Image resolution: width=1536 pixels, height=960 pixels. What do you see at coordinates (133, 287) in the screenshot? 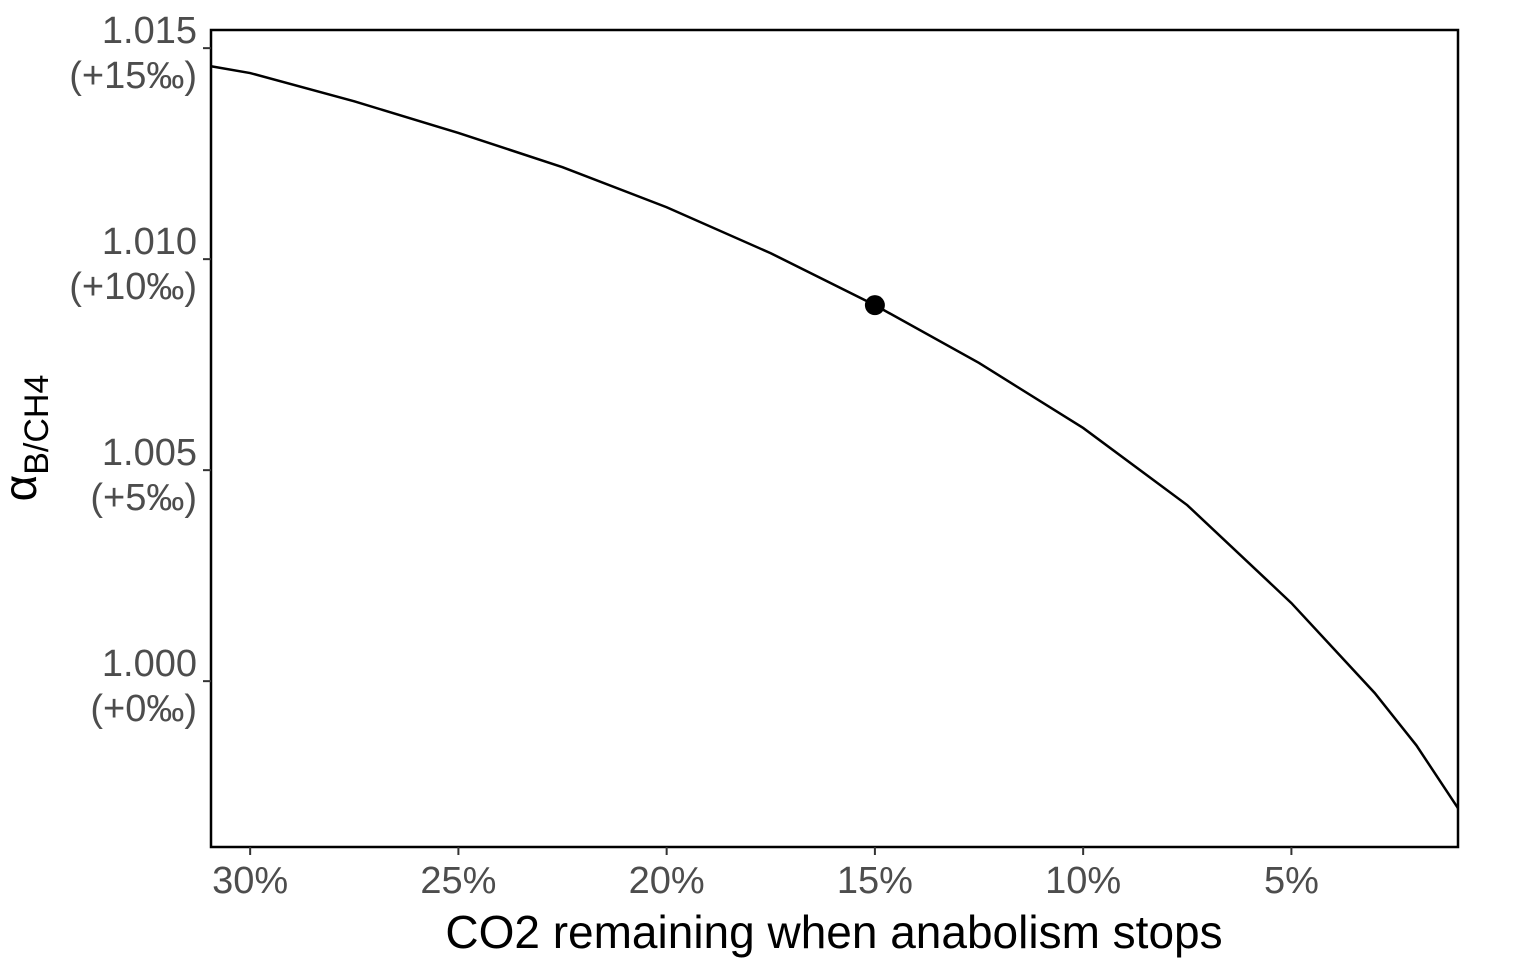
I see `y-tick-label-line: (+10‰)` at bounding box center [133, 287].